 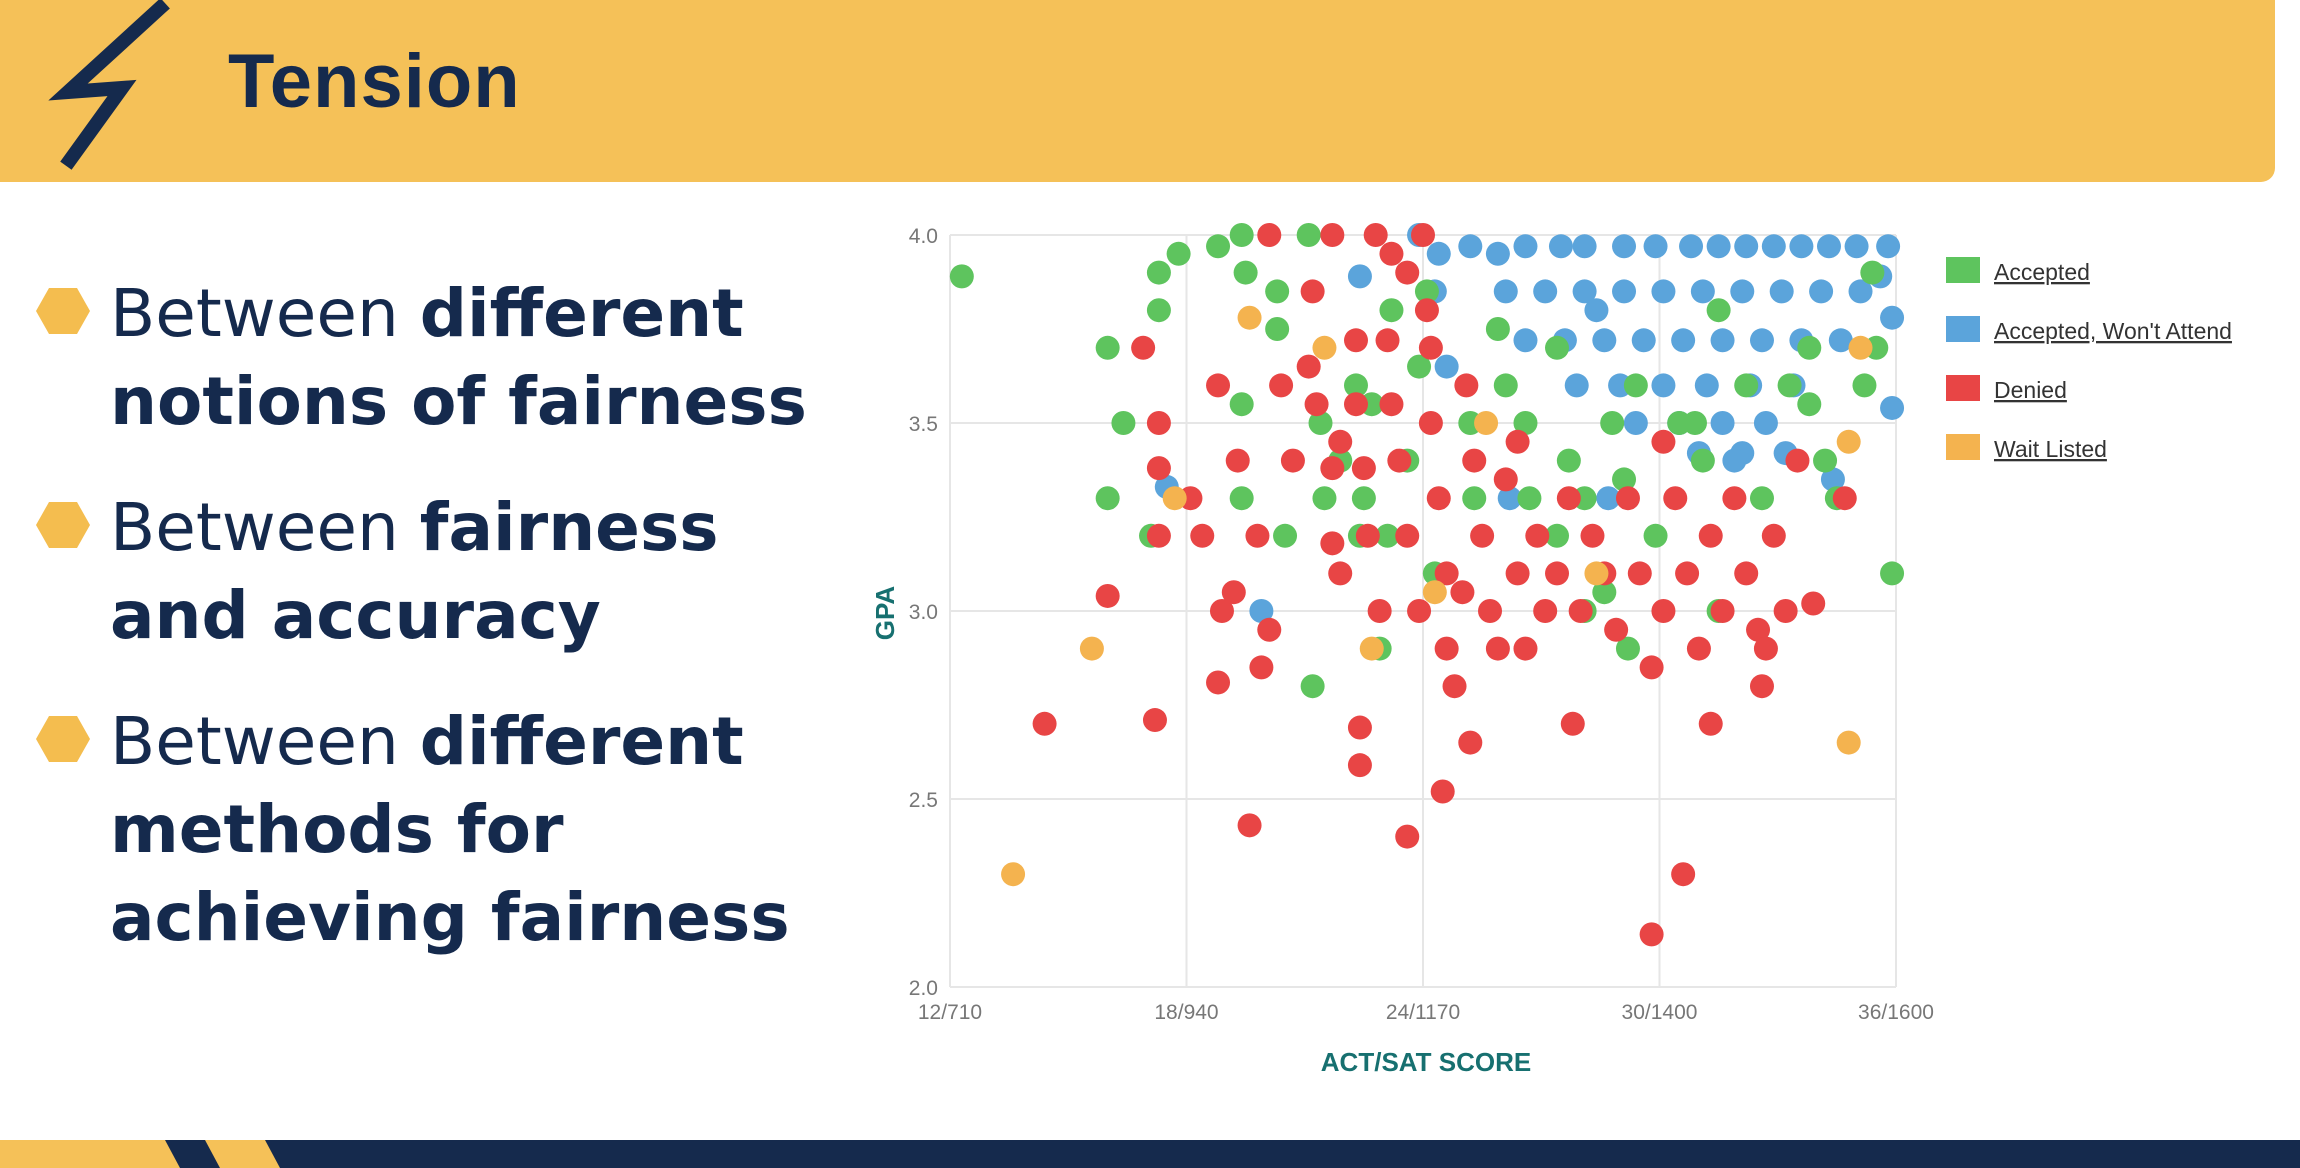 What do you see at coordinates (414, 571) in the screenshot?
I see `bullet-text: Between fairness and accuracy` at bounding box center [414, 571].